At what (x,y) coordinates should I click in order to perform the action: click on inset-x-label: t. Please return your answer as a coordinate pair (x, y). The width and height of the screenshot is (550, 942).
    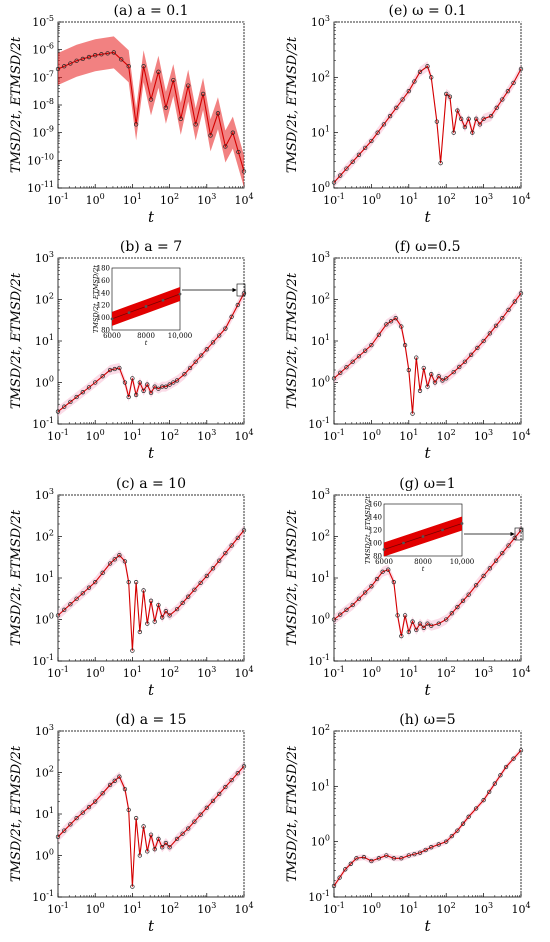
    Looking at the image, I should click on (423, 569).